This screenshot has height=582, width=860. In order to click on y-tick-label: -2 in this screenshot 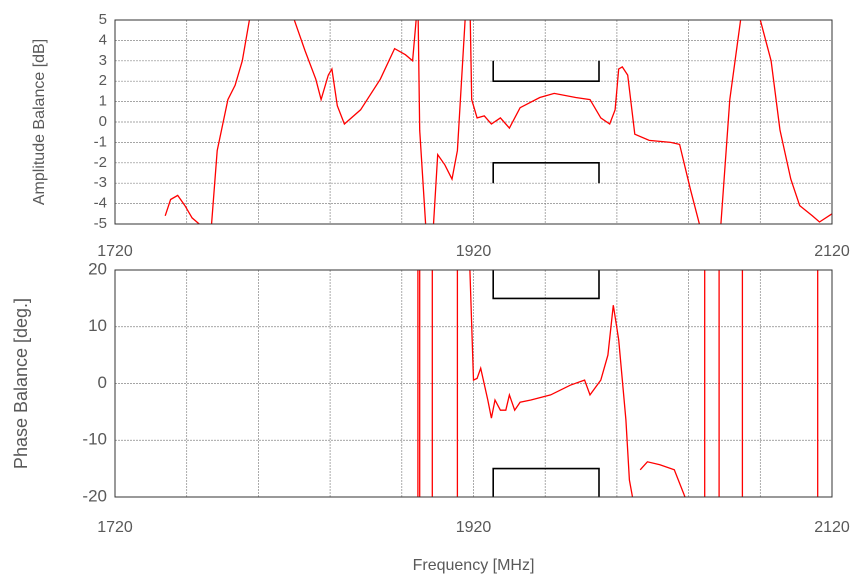, I will do `click(100, 162)`.